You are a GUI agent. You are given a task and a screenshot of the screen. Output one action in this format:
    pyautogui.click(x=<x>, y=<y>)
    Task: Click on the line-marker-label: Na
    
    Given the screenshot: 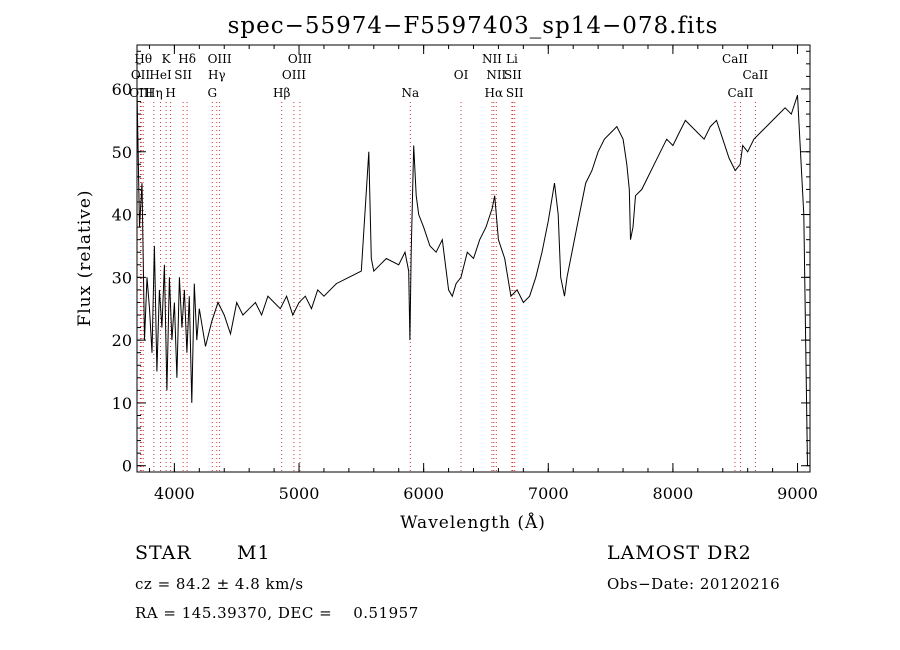 What is the action you would take?
    pyautogui.click(x=410, y=93)
    